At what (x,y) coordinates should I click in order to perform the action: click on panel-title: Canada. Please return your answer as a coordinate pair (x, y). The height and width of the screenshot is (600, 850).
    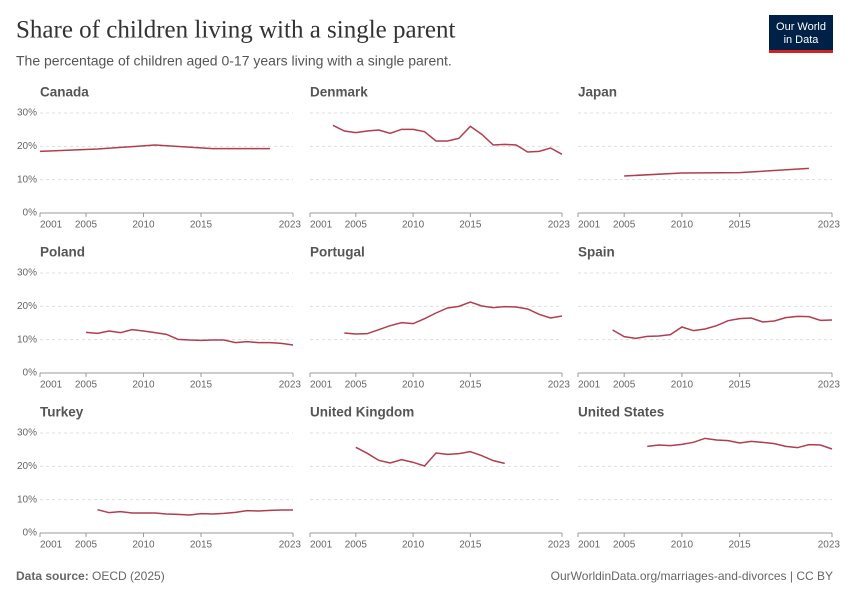
    Looking at the image, I should click on (64, 92).